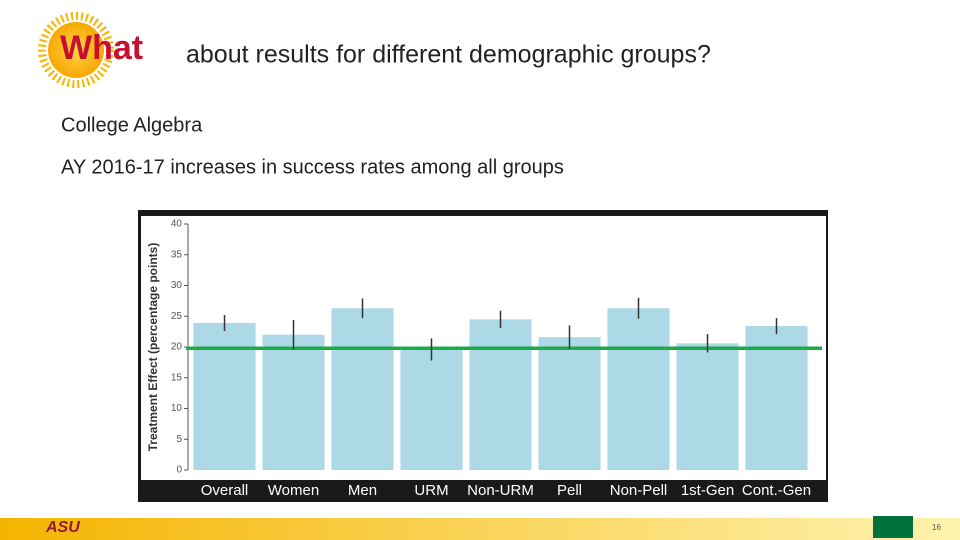 Image resolution: width=960 pixels, height=540 pixels. I want to click on sun-logo, so click(76, 50).